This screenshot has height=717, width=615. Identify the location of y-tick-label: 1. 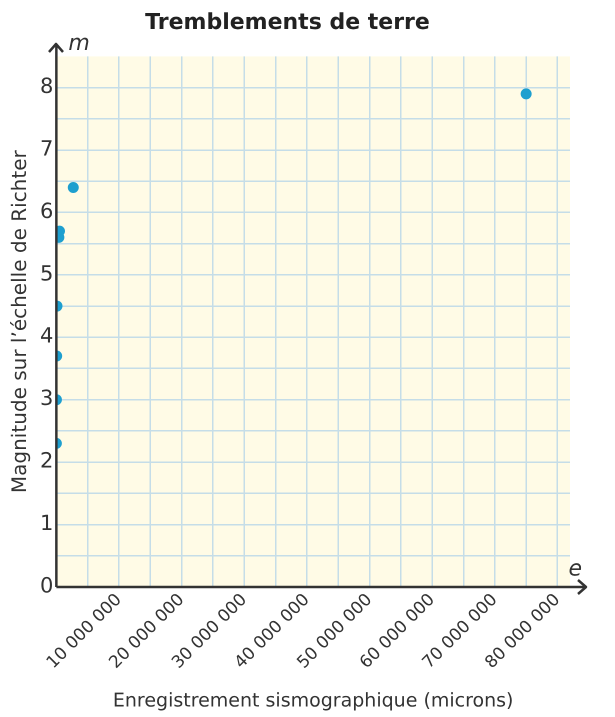
(47, 522).